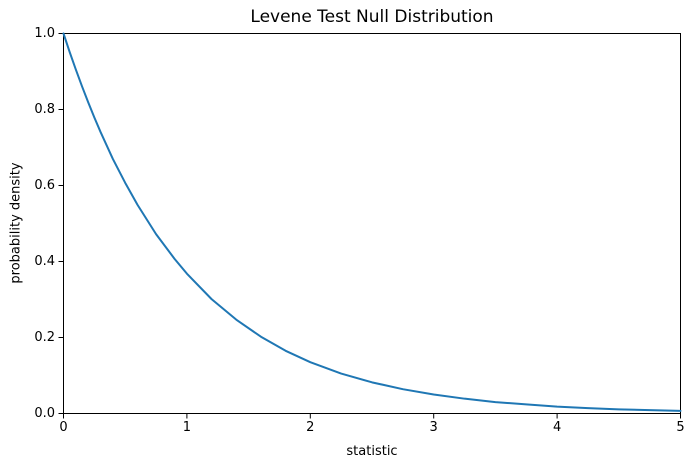 This screenshot has height=470, width=695. I want to click on y-tick-label: 0.4, so click(44, 261).